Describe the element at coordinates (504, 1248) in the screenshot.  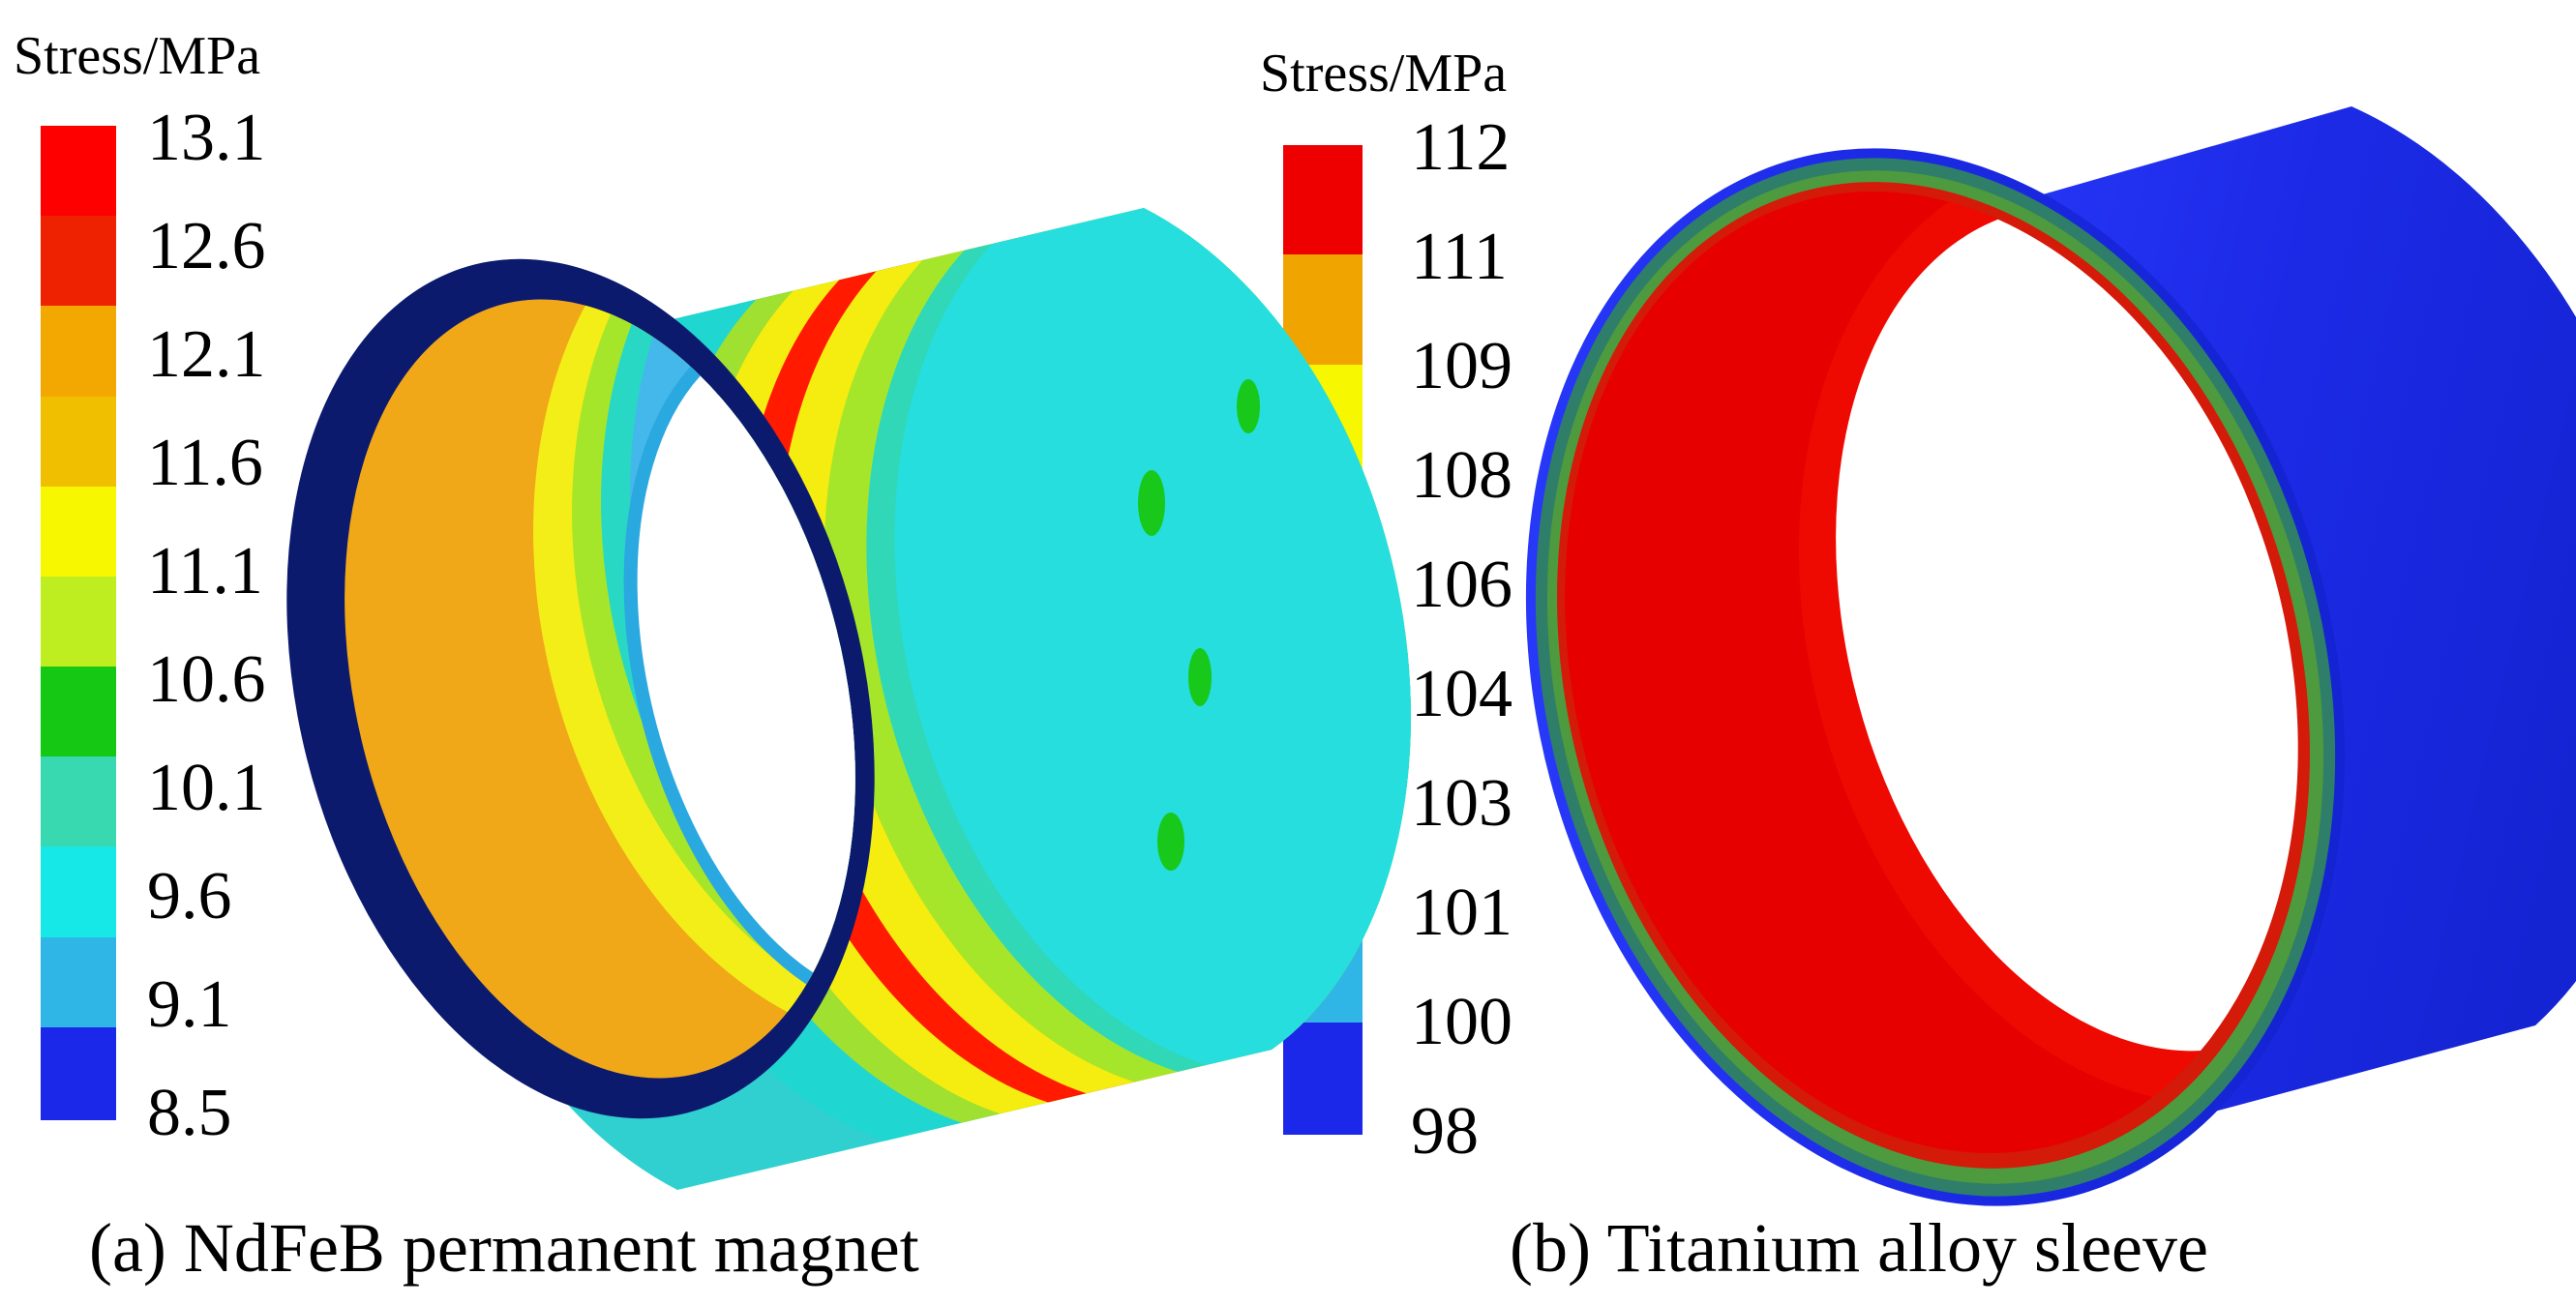
I see `caption-a: (a) NdFeB permanent magnet` at that location.